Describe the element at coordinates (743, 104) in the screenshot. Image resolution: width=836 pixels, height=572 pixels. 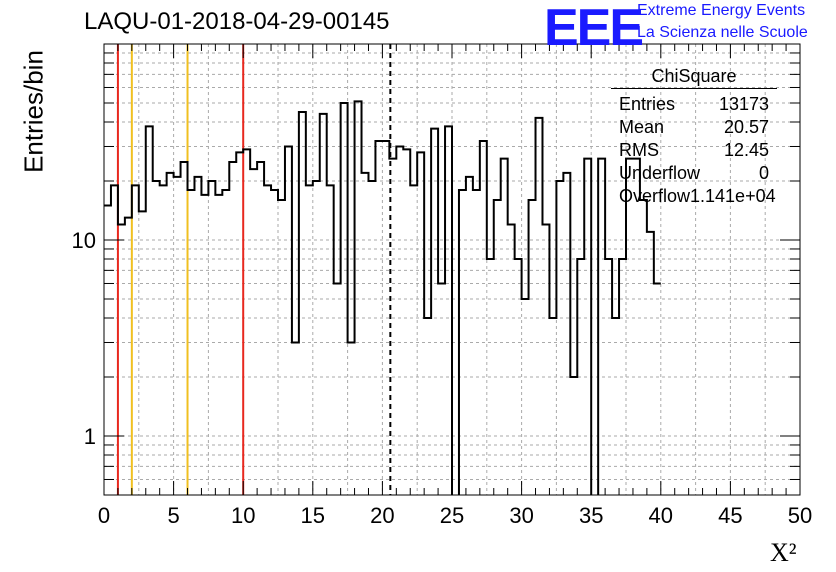
I see `stats-value: 13173` at that location.